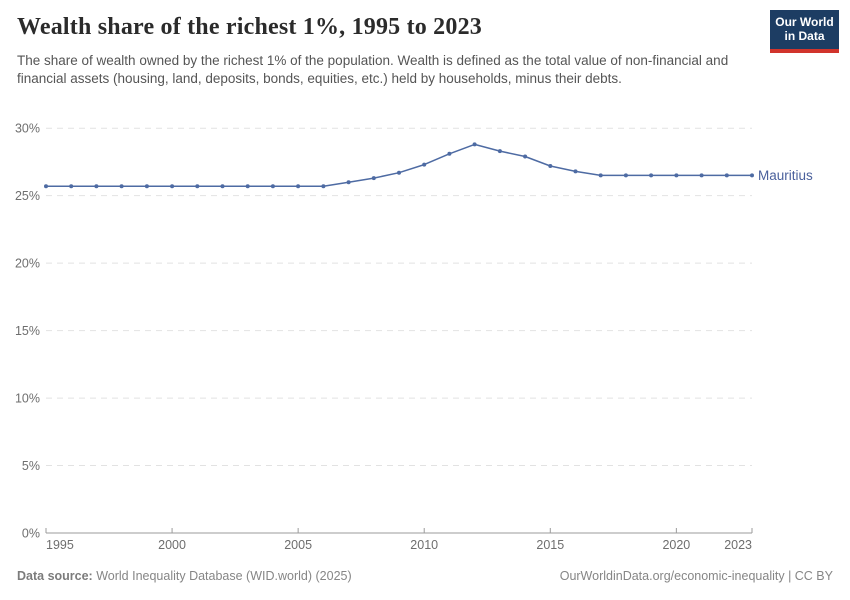 The image size is (850, 600). Describe the element at coordinates (424, 545) in the screenshot. I see `x-tick-label-2010: 2010` at that location.